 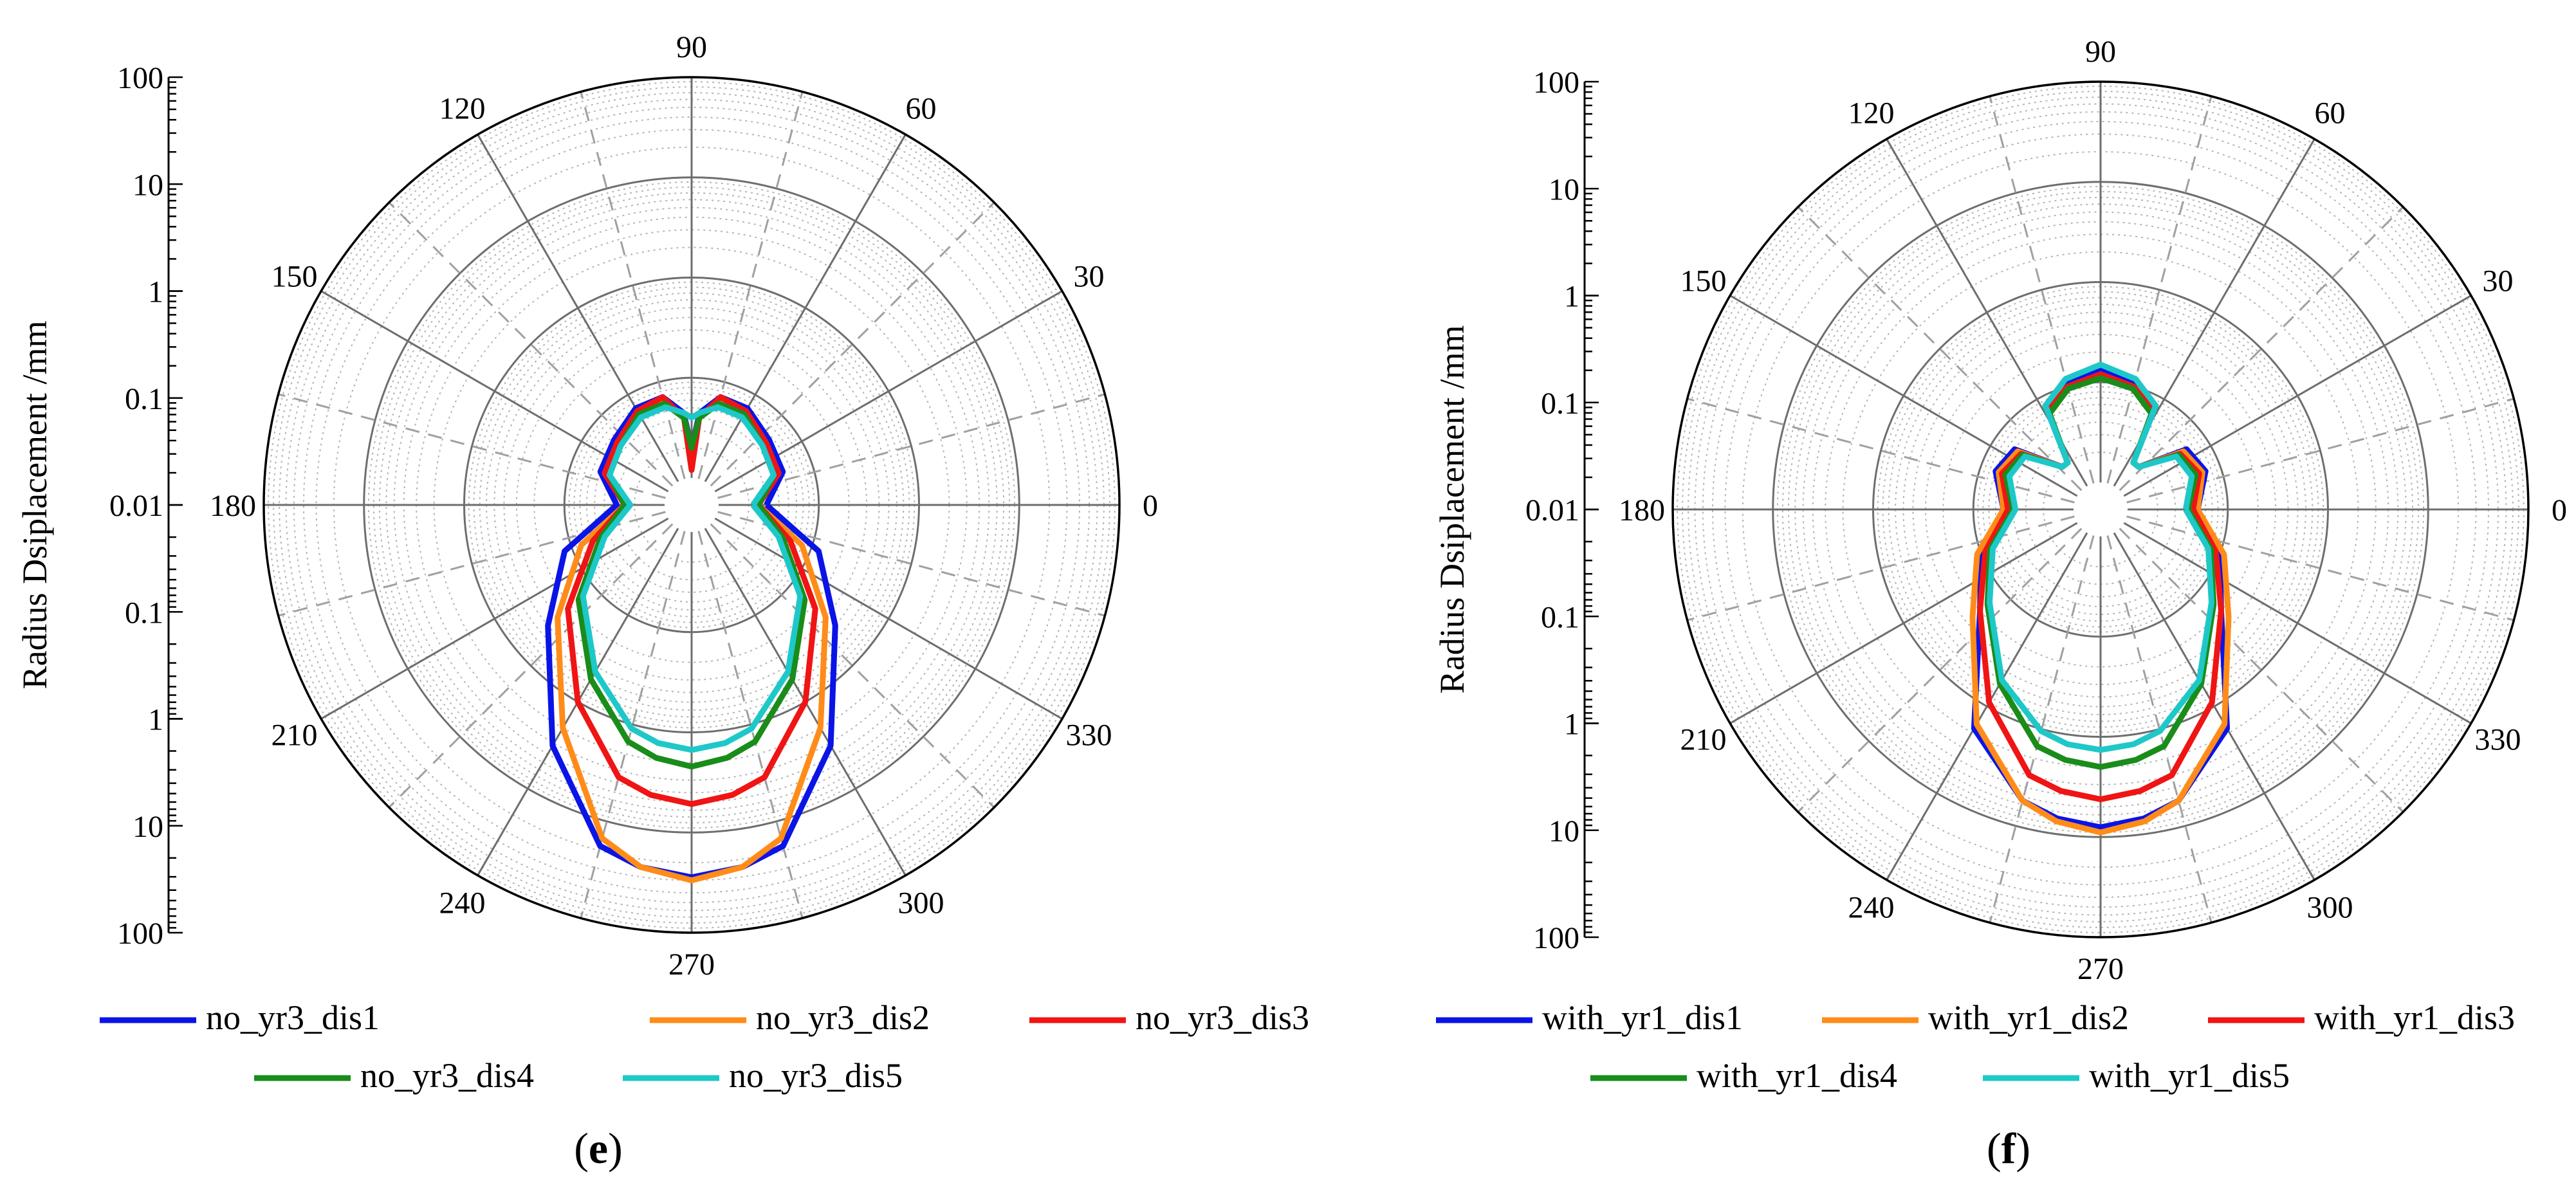 What do you see at coordinates (816, 1075) in the screenshot?
I see `legend-label-no_yr3_dis5: no_yr3_dis5` at bounding box center [816, 1075].